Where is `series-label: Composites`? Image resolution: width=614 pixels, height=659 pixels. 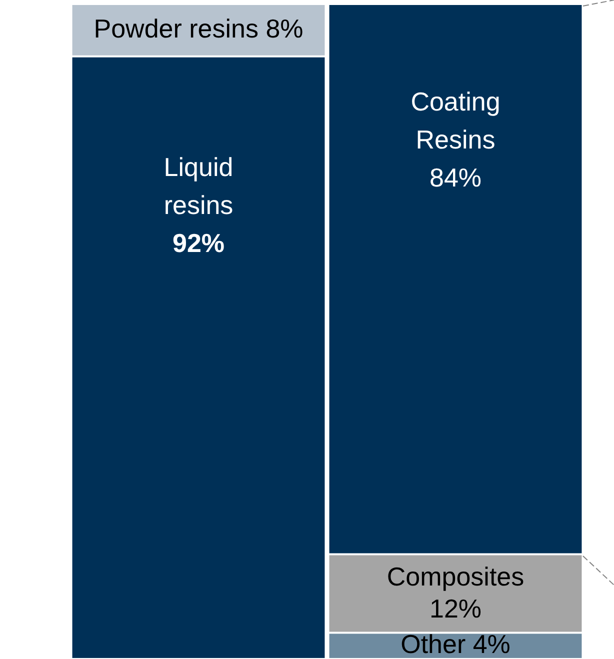
series-label: Composites is located at coordinates (455, 577).